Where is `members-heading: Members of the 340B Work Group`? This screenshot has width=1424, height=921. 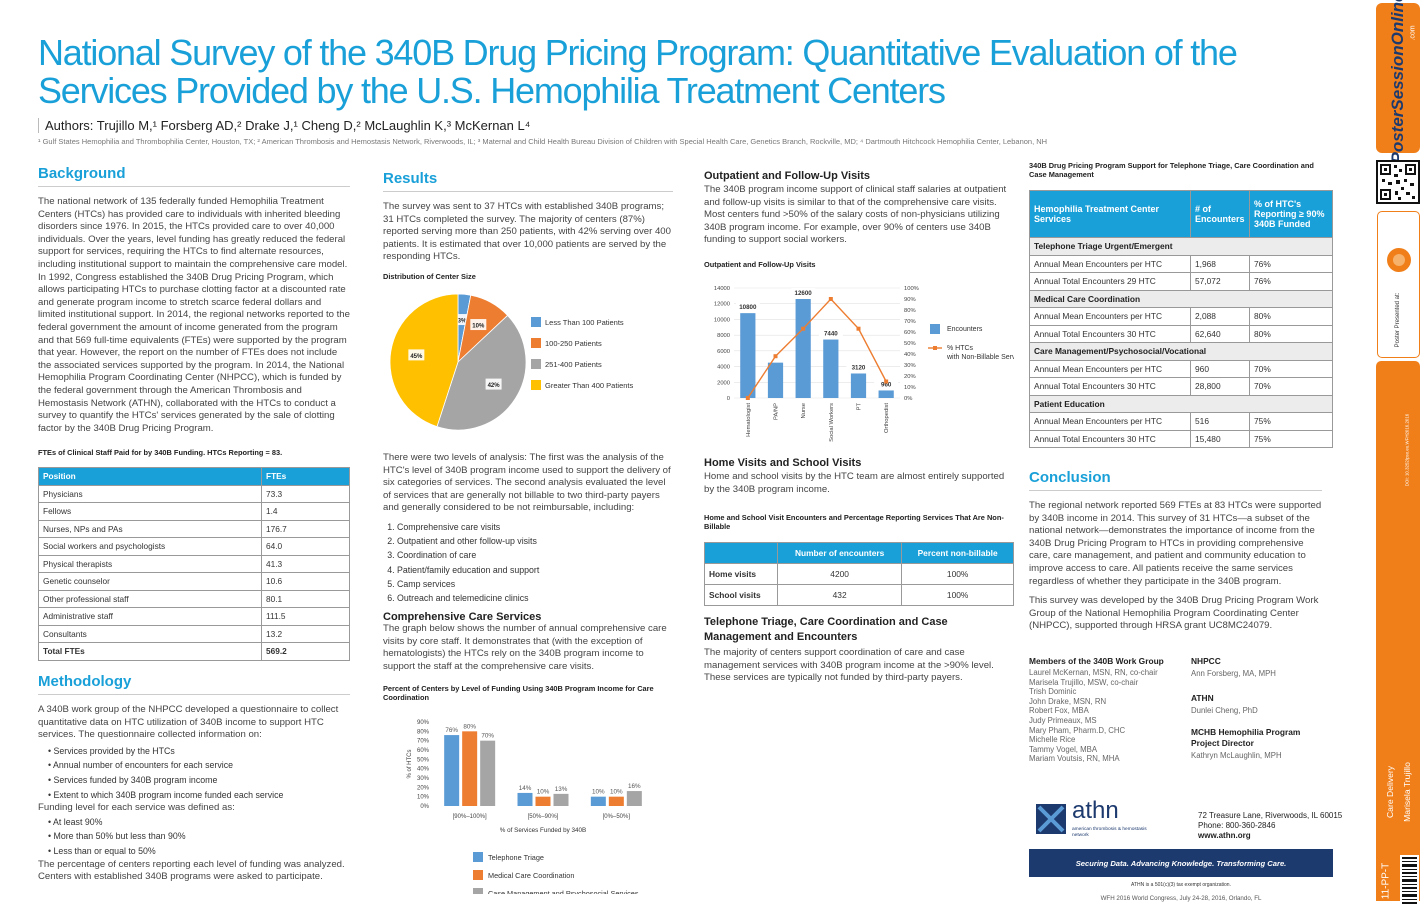
members-heading: Members of the 340B Work Group is located at coordinates (1096, 661).